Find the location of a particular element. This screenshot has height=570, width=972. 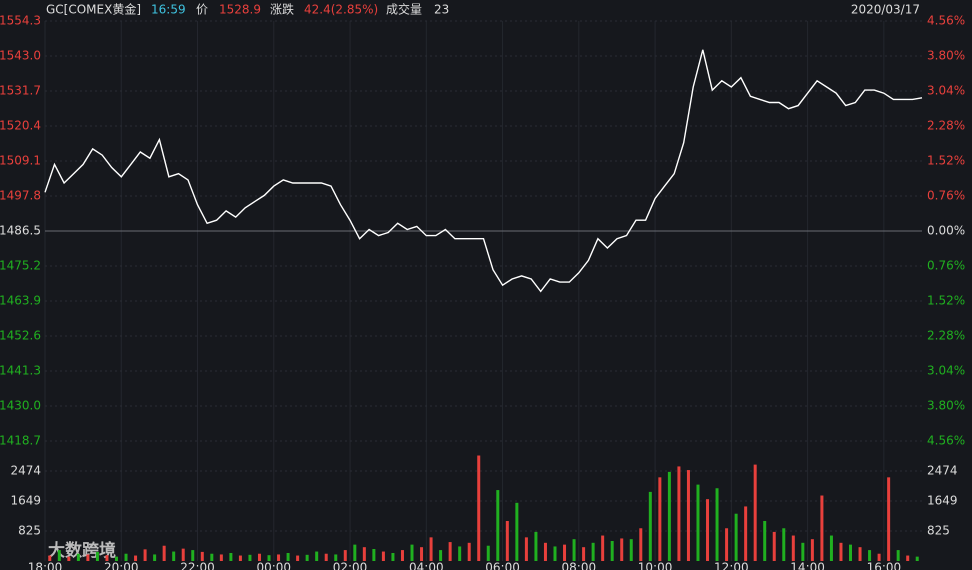

y2-tick-label: 3.04% is located at coordinates (946, 371).